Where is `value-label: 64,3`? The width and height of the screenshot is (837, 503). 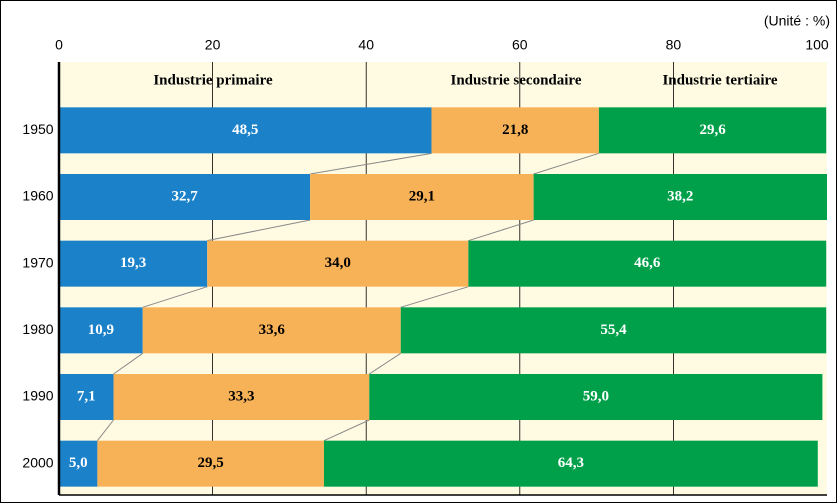 value-label: 64,3 is located at coordinates (571, 463).